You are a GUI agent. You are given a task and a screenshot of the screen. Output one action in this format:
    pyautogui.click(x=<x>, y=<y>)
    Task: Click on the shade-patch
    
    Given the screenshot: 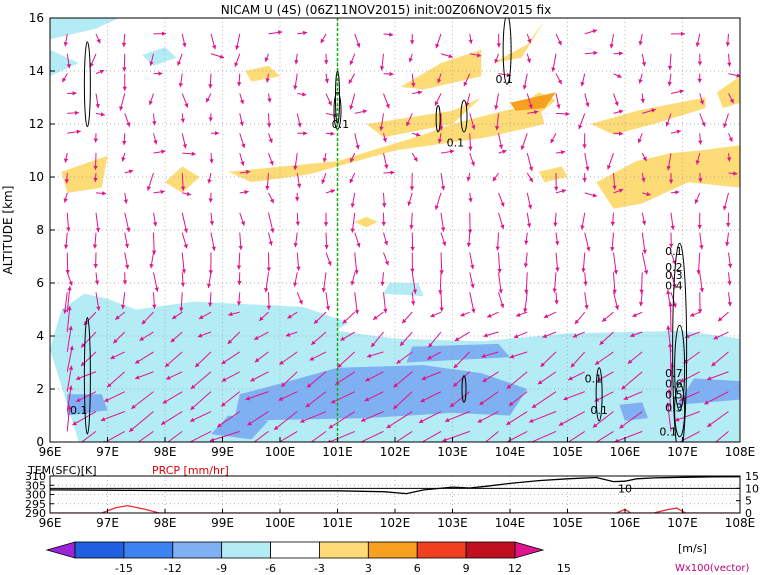 What is the action you would take?
    pyautogui.click(x=87, y=405)
    